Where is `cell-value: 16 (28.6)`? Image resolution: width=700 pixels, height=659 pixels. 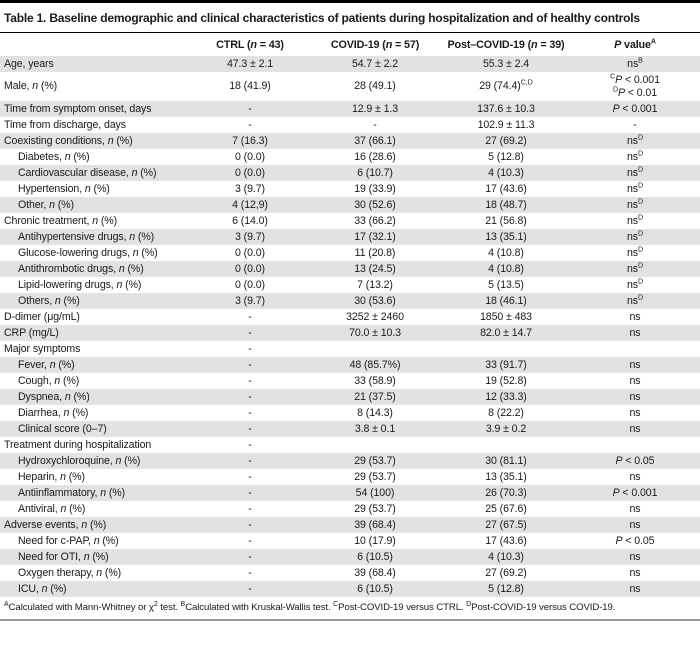 cell-value: 16 (28.6) is located at coordinates (375, 156).